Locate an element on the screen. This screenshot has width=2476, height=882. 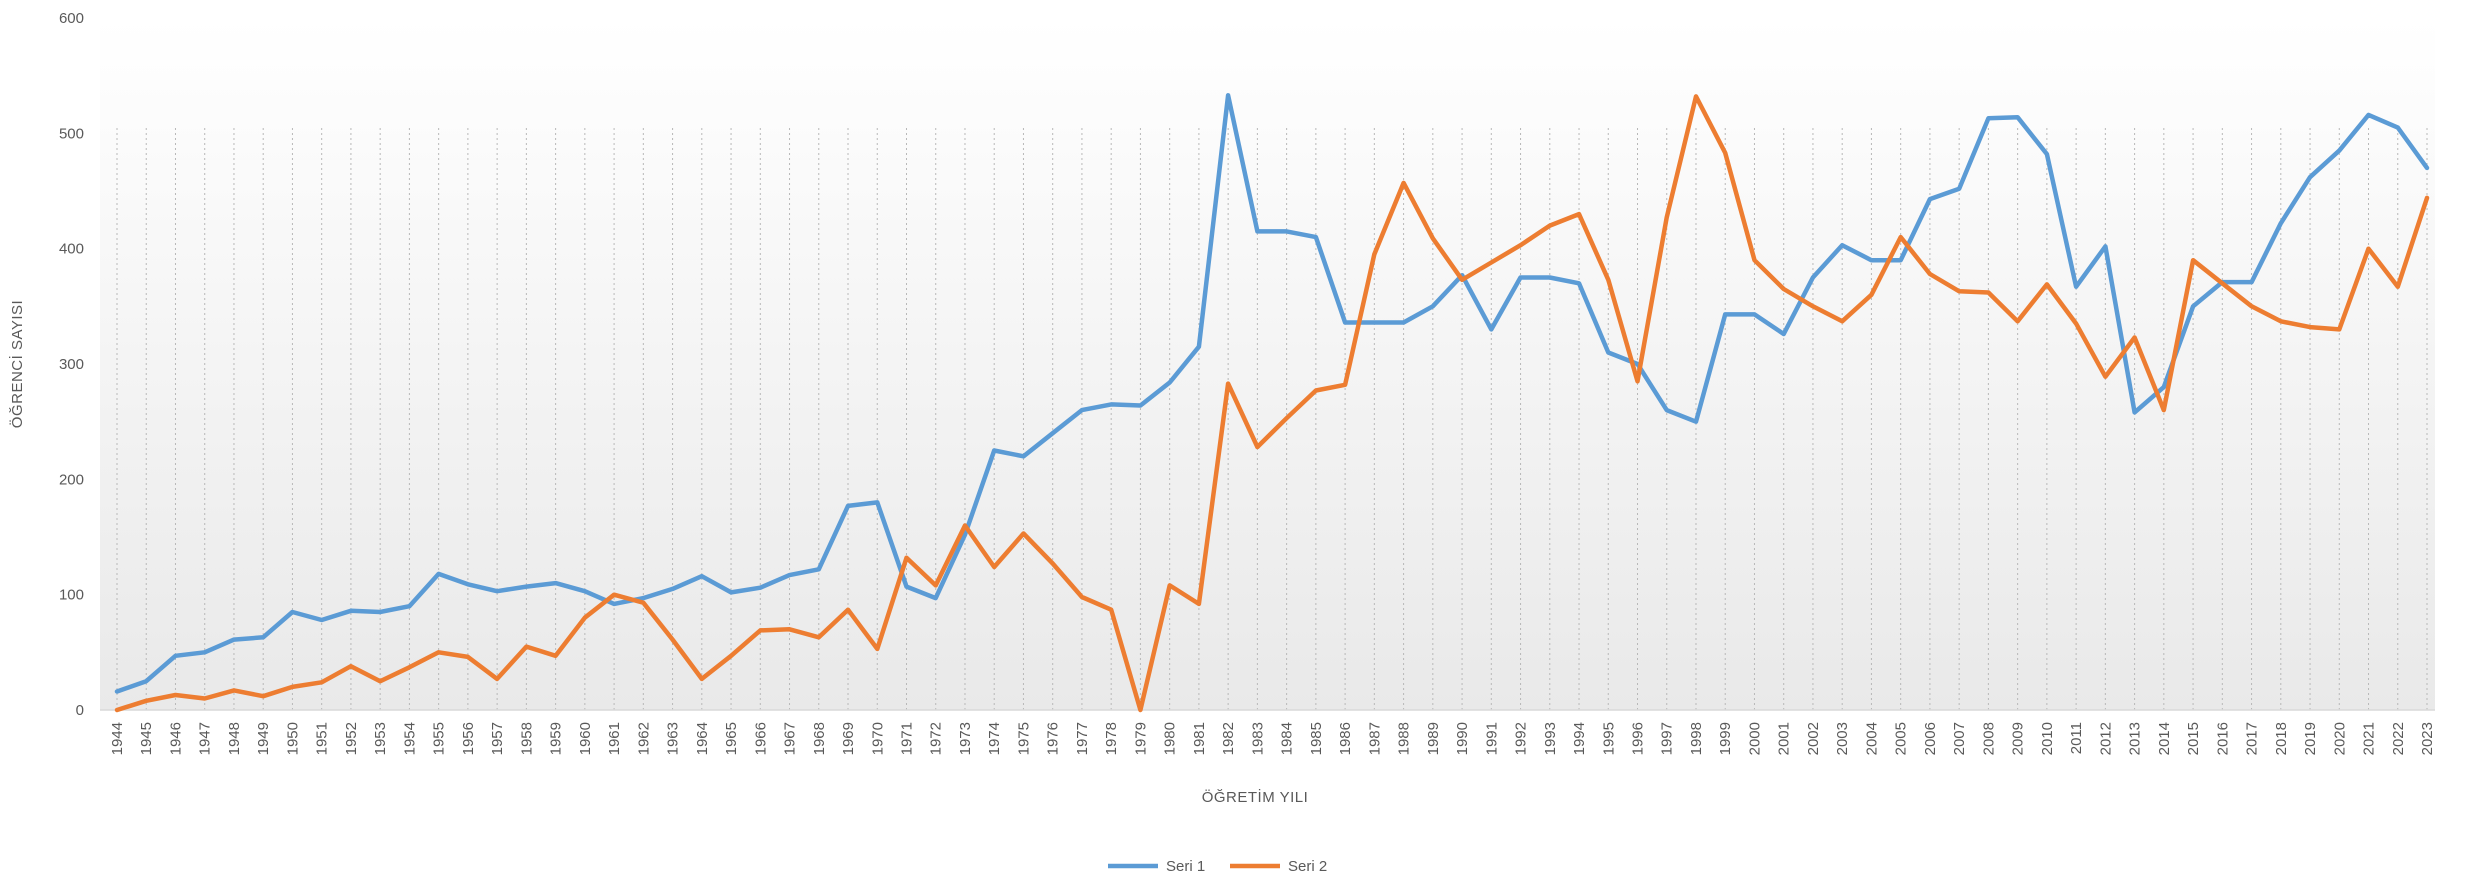
x-tick-label: 2012 is located at coordinates (2105, 738).